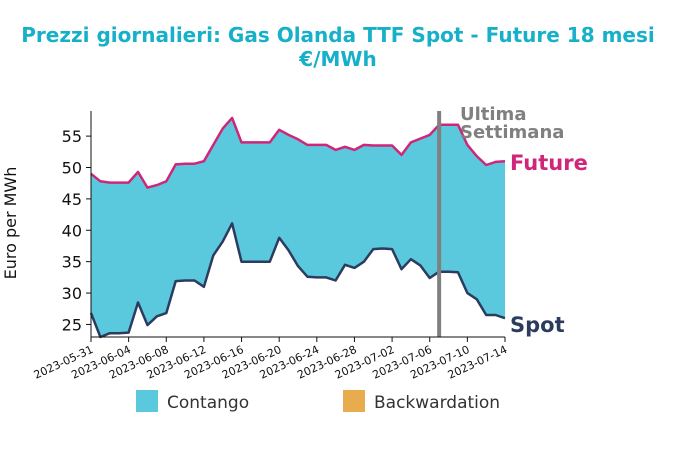 This screenshot has height=451, width=673. I want to click on y-axis-ticks: 25 30 35 40 45 50 55, so click(76, 230).